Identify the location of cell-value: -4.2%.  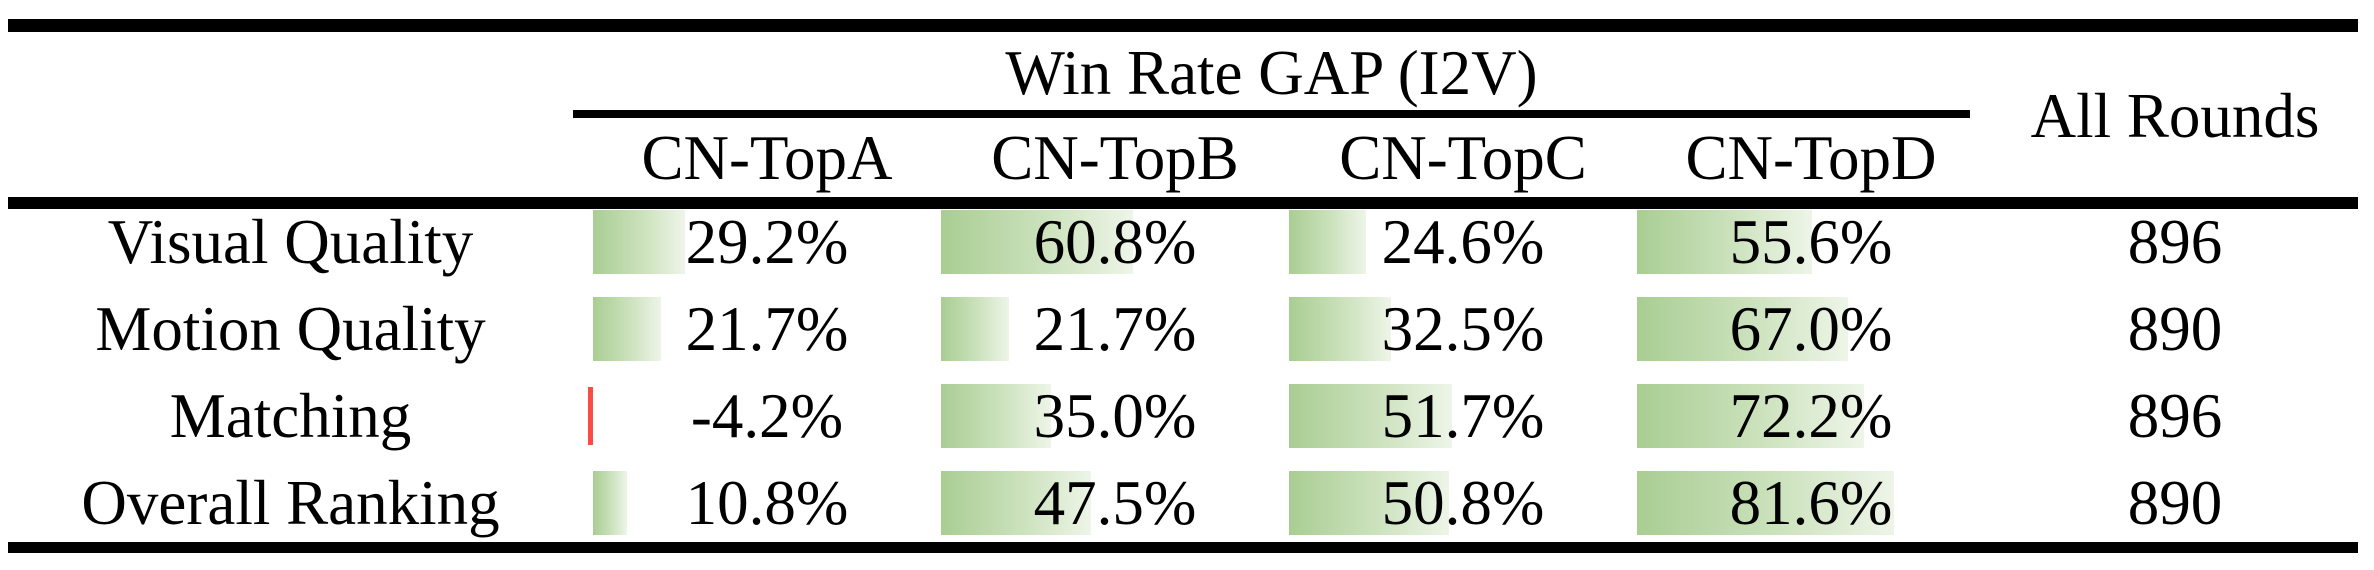
(767, 416).